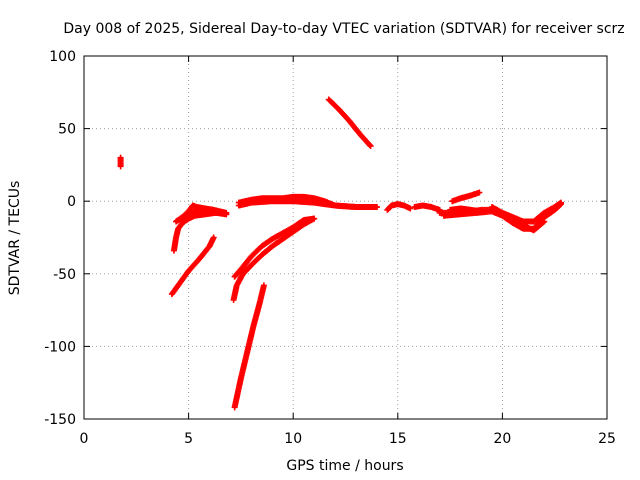  I want to click on x-tick-label: 10, so click(293, 439).